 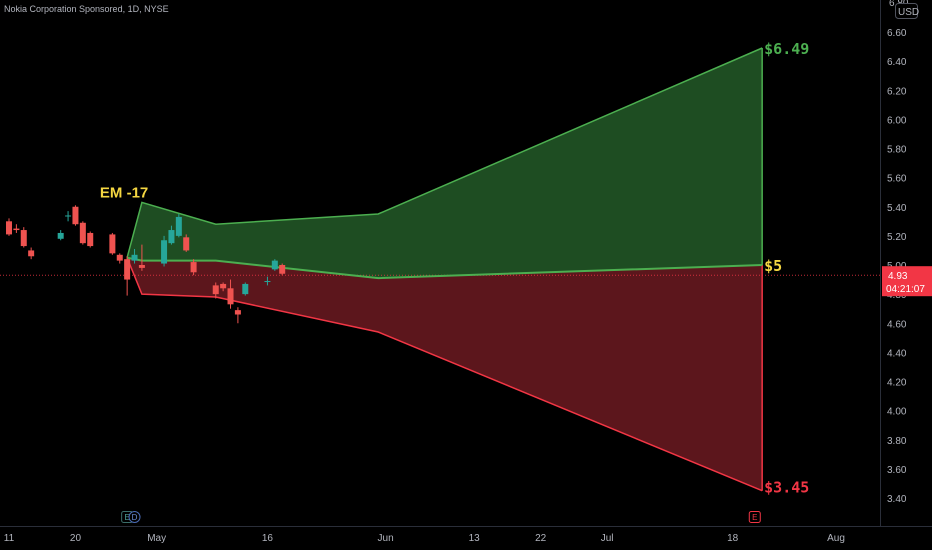 What do you see at coordinates (897, 412) in the screenshot?
I see `price-tick-label: 4.00` at bounding box center [897, 412].